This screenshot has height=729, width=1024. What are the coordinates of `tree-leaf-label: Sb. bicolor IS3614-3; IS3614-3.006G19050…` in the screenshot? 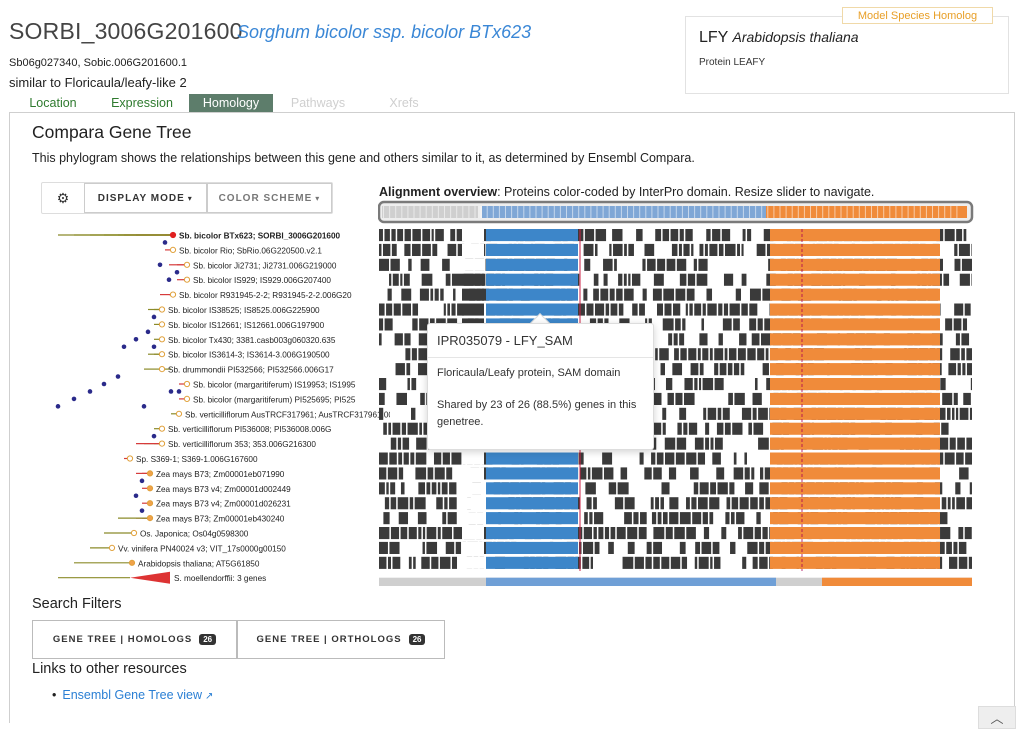 It's located at (249, 355).